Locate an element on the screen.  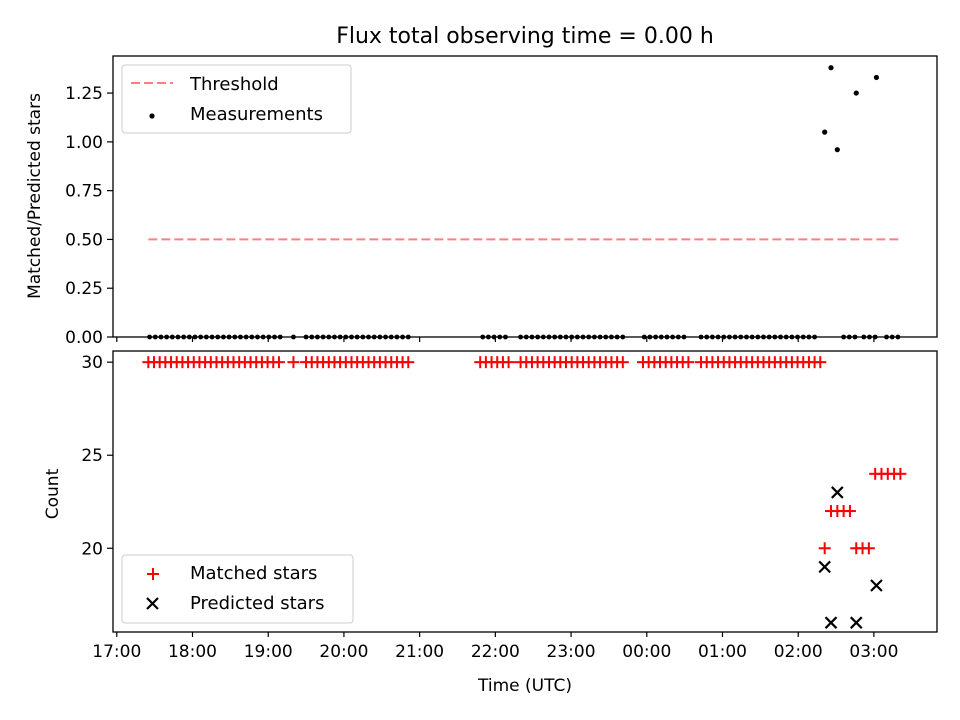
top-y-tick-label: 0.00 is located at coordinates (84, 338).